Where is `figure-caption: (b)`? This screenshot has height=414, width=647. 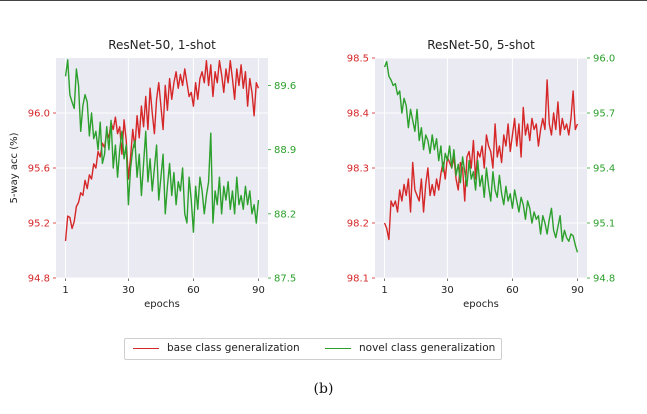 figure-caption: (b) is located at coordinates (323, 389).